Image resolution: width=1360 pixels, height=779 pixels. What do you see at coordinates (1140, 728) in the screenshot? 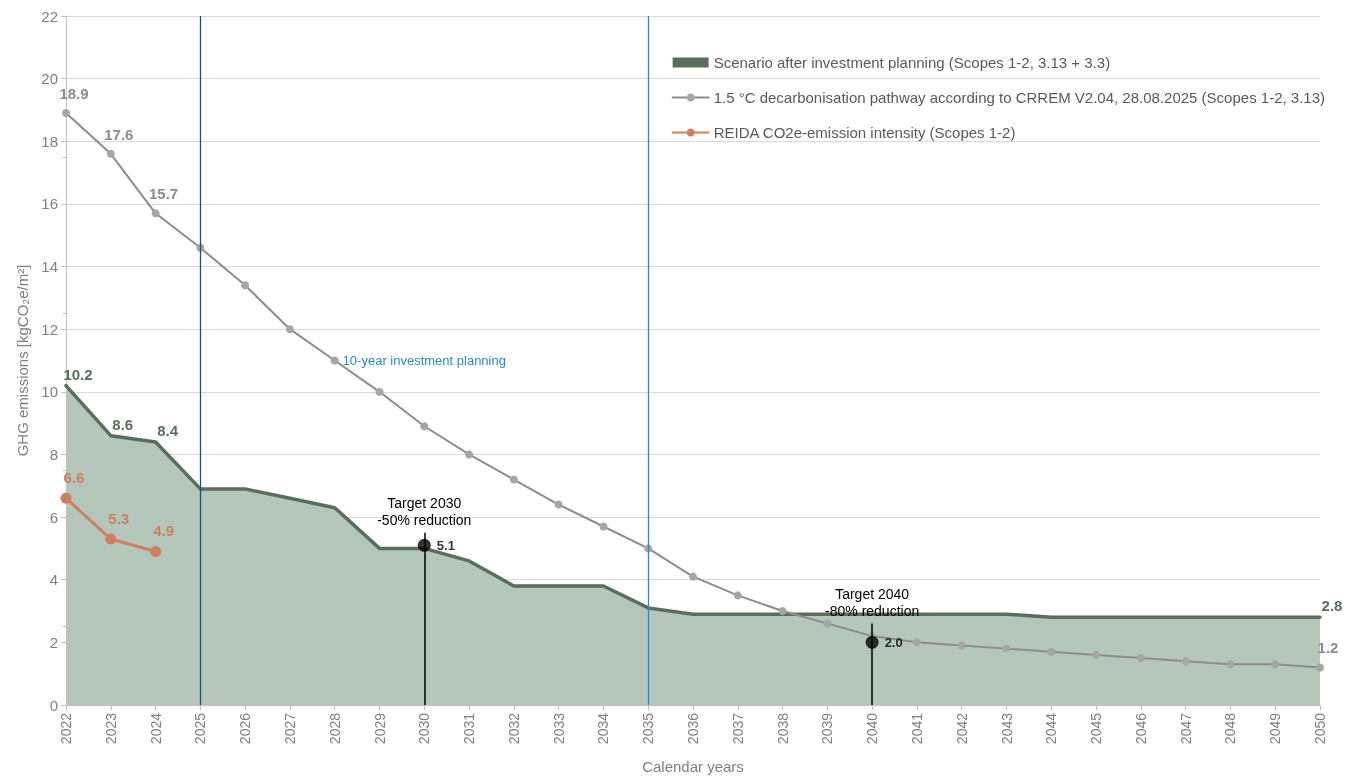
I see `x-tick-label: 2046` at bounding box center [1140, 728].